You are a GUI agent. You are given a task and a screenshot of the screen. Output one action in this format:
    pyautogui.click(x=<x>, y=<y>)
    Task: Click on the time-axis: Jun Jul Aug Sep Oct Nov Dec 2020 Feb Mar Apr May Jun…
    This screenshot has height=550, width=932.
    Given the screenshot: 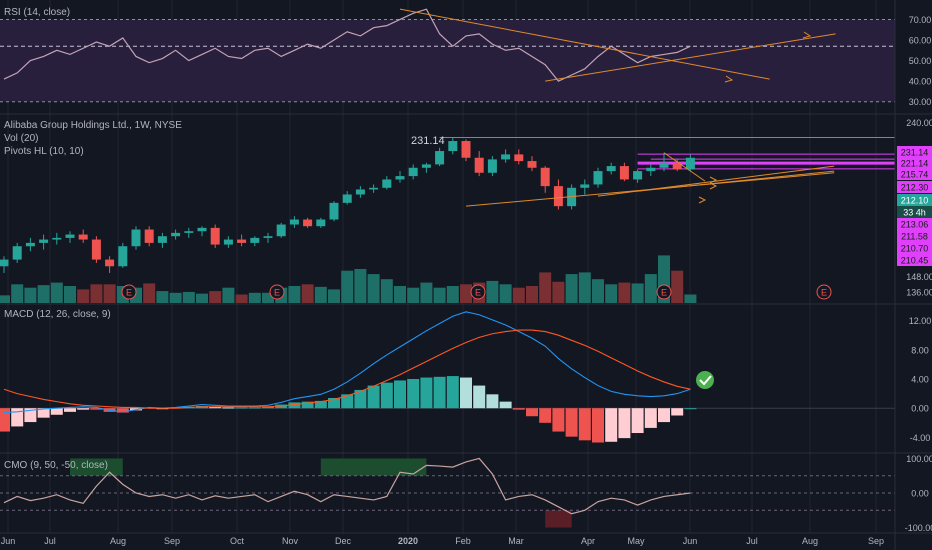 What is the action you would take?
    pyautogui.click(x=442, y=541)
    